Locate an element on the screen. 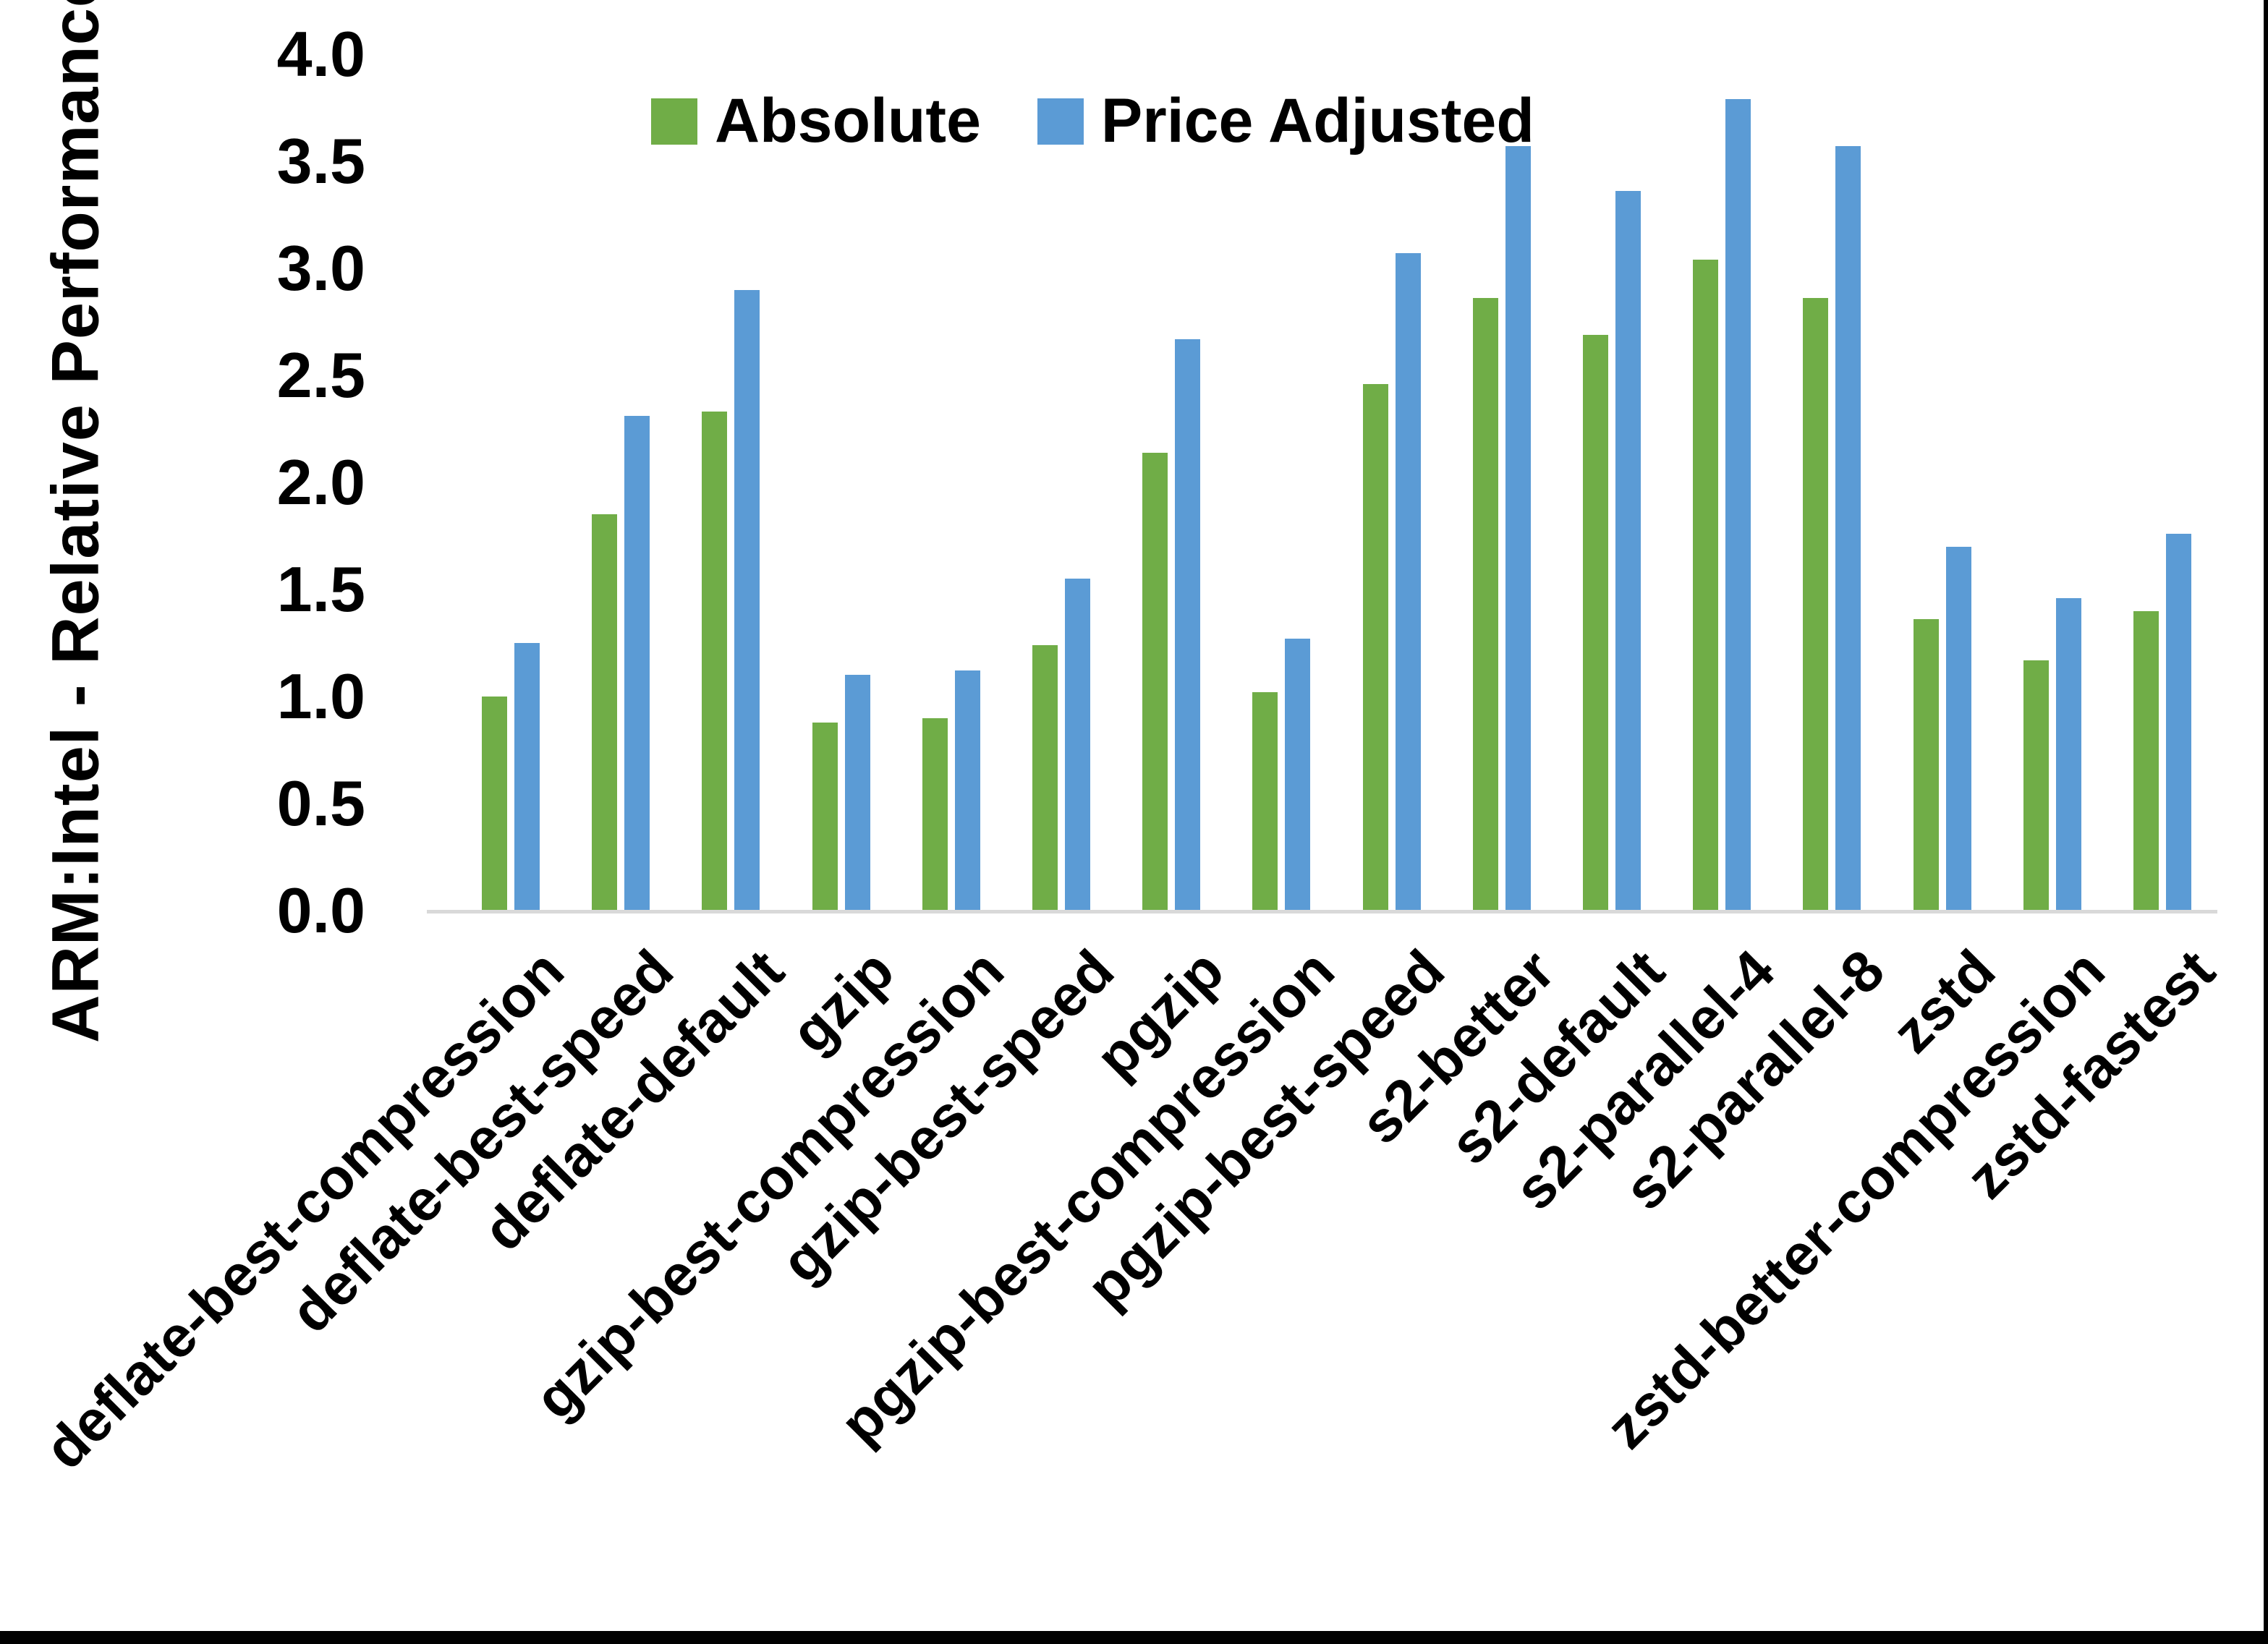 The width and height of the screenshot is (2268, 1644). legend-swatch-price-adjusted is located at coordinates (1060, 121).